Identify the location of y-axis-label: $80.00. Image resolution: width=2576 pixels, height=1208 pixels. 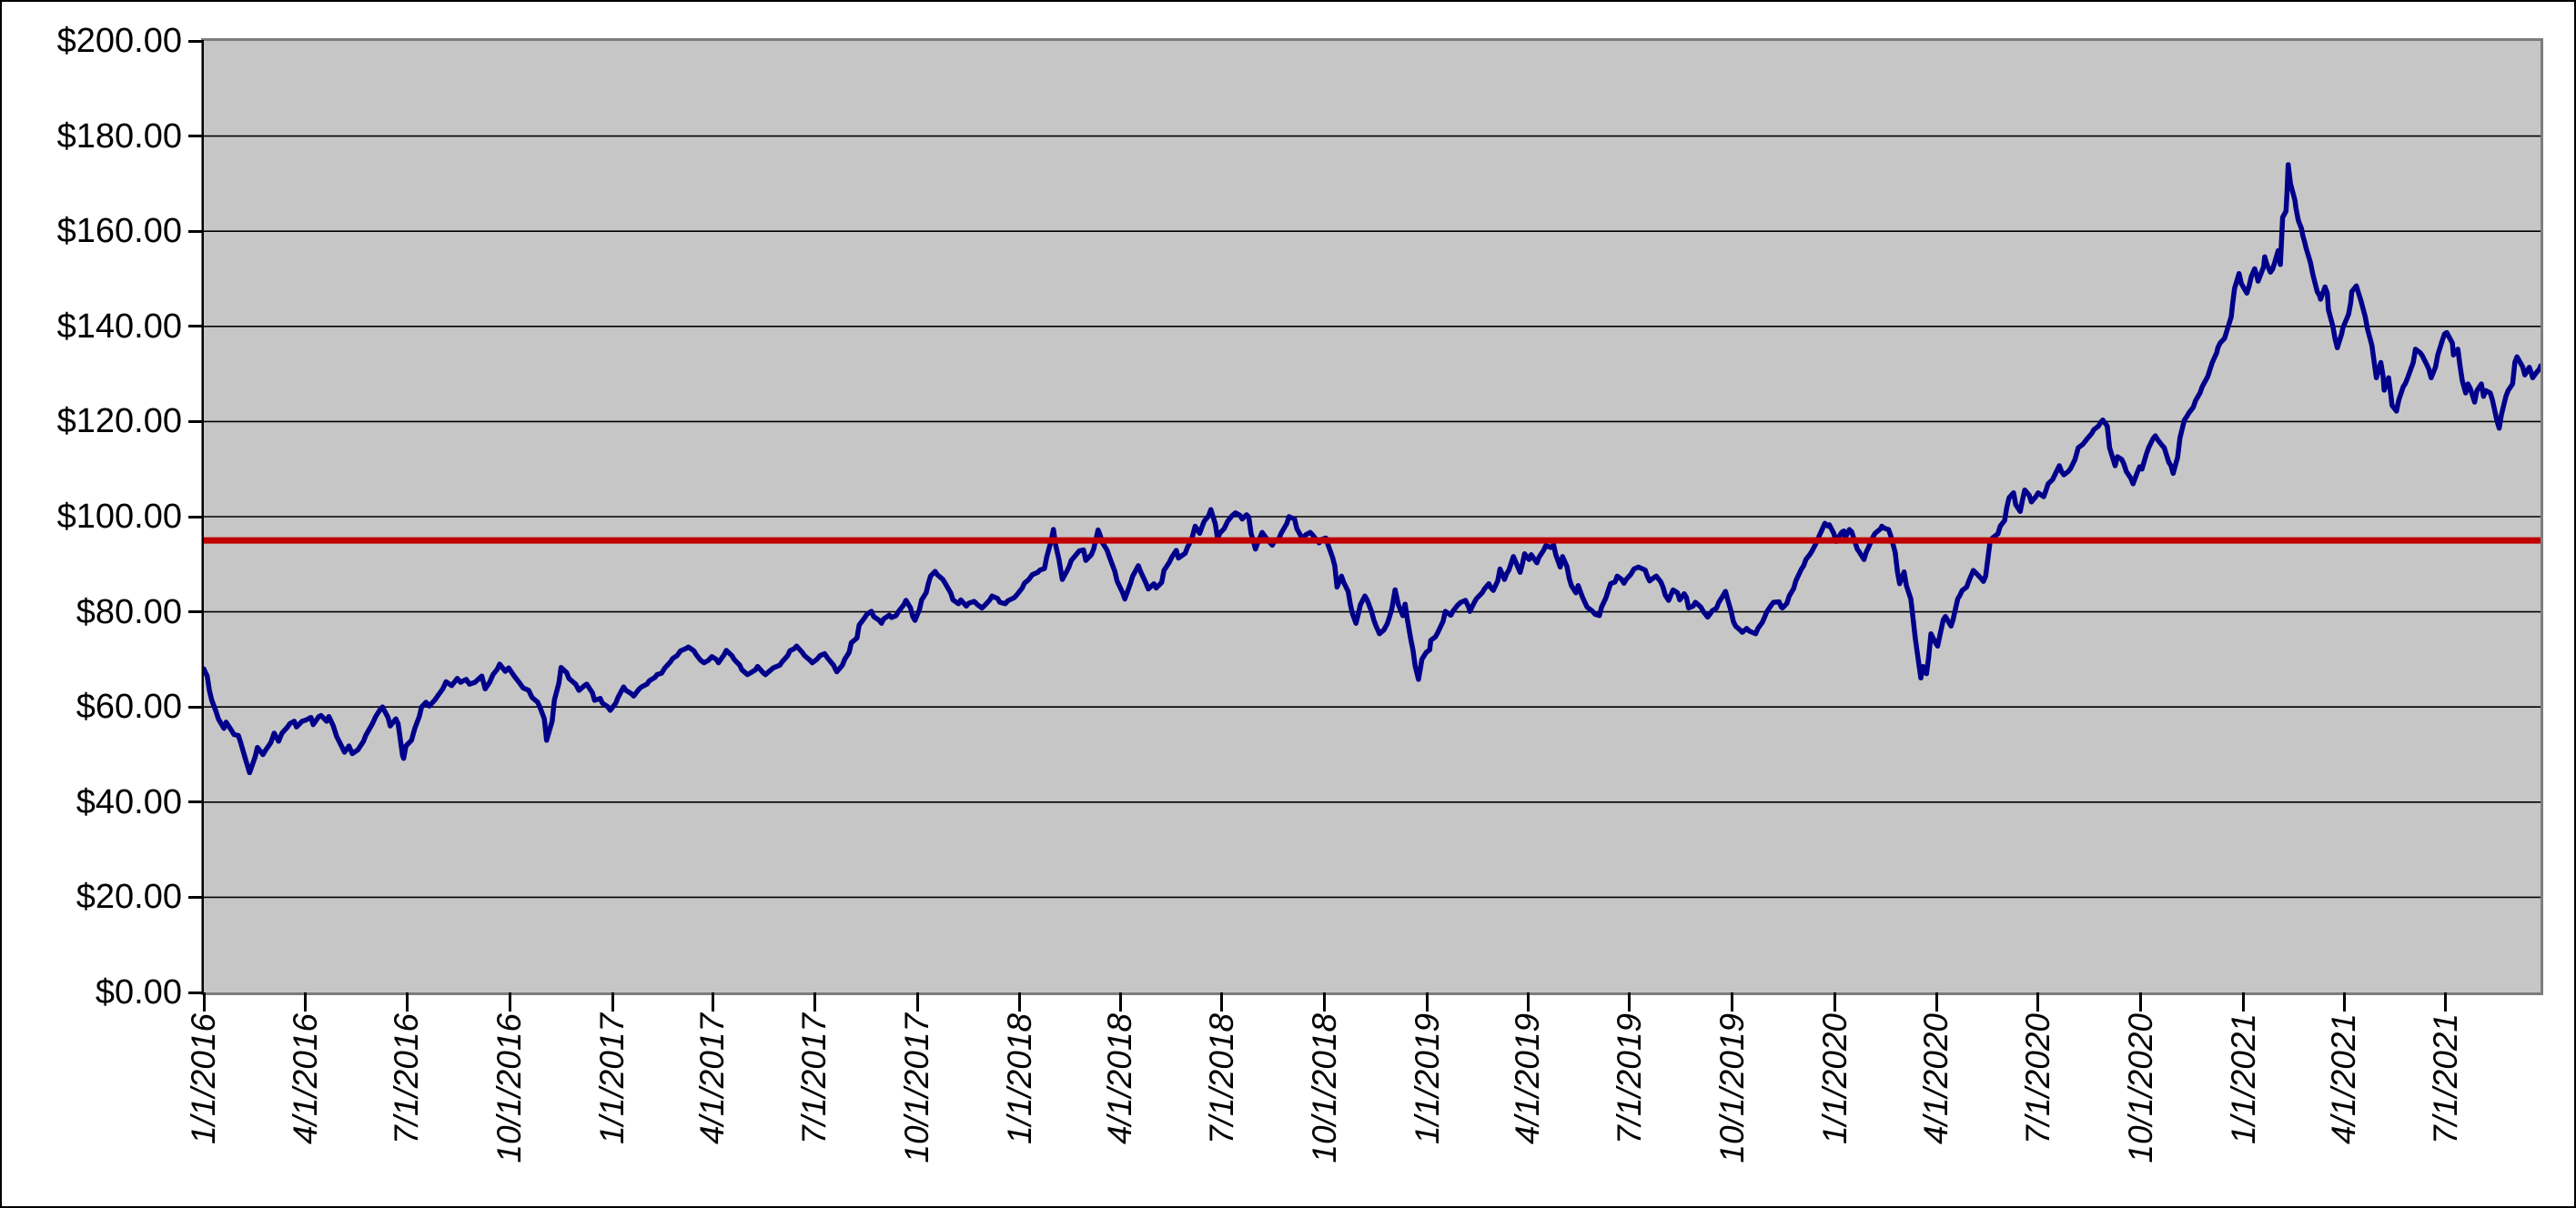
(129, 612).